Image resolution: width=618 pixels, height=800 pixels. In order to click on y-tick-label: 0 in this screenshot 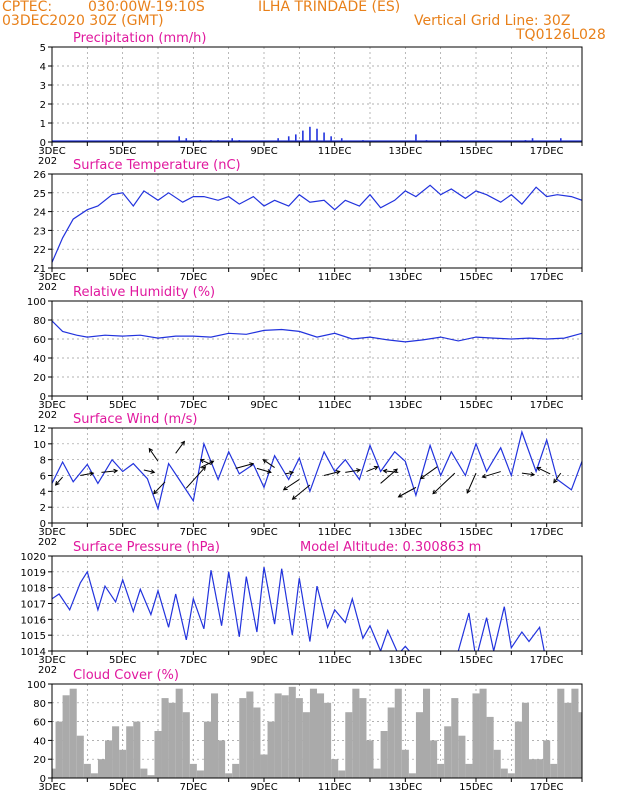, I will do `click(43, 143)`.